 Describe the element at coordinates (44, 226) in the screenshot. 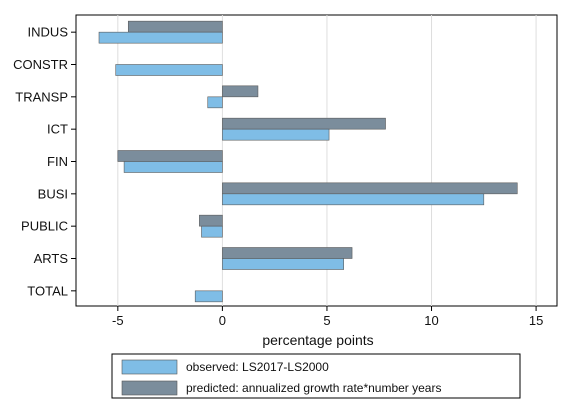

I see `category-label: PUBLIC` at that location.